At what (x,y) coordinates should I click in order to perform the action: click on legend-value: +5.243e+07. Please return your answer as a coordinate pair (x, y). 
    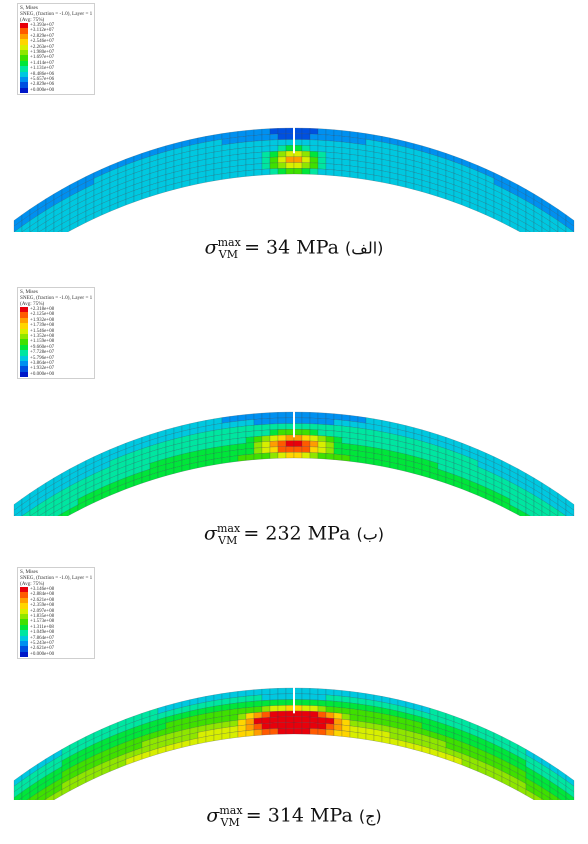
    Looking at the image, I should click on (42, 643).